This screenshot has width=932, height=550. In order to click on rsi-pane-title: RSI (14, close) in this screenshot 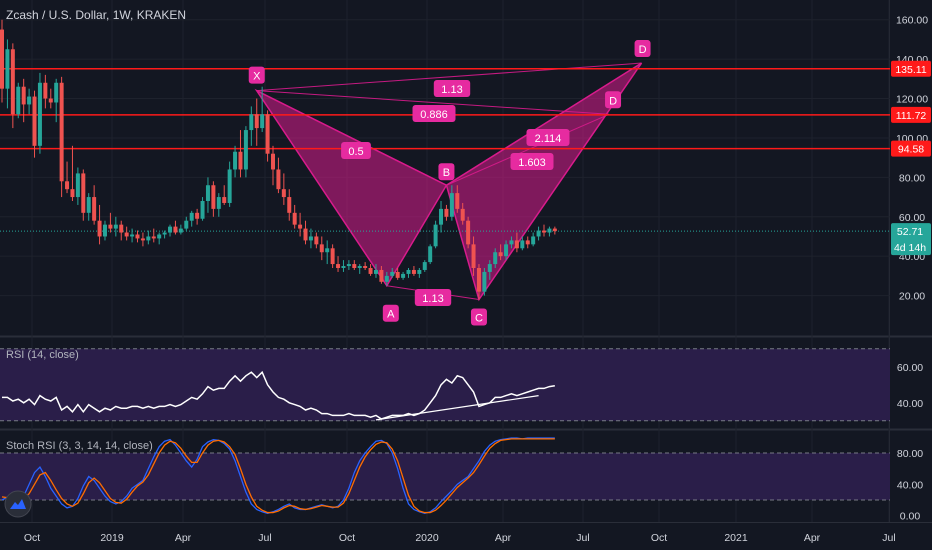, I will do `click(42, 355)`.